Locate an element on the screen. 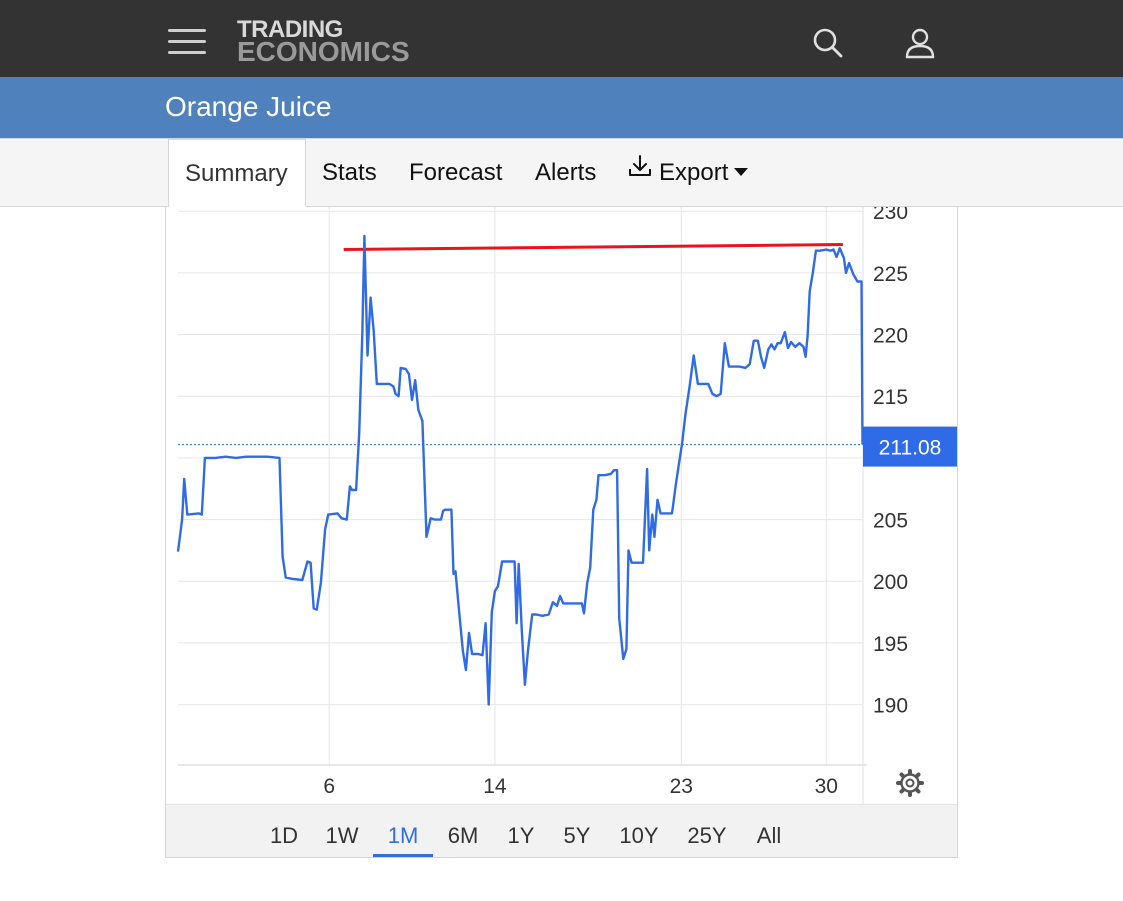 This screenshot has height=901, width=1123. range-1m-button: 1M is located at coordinates (403, 831).